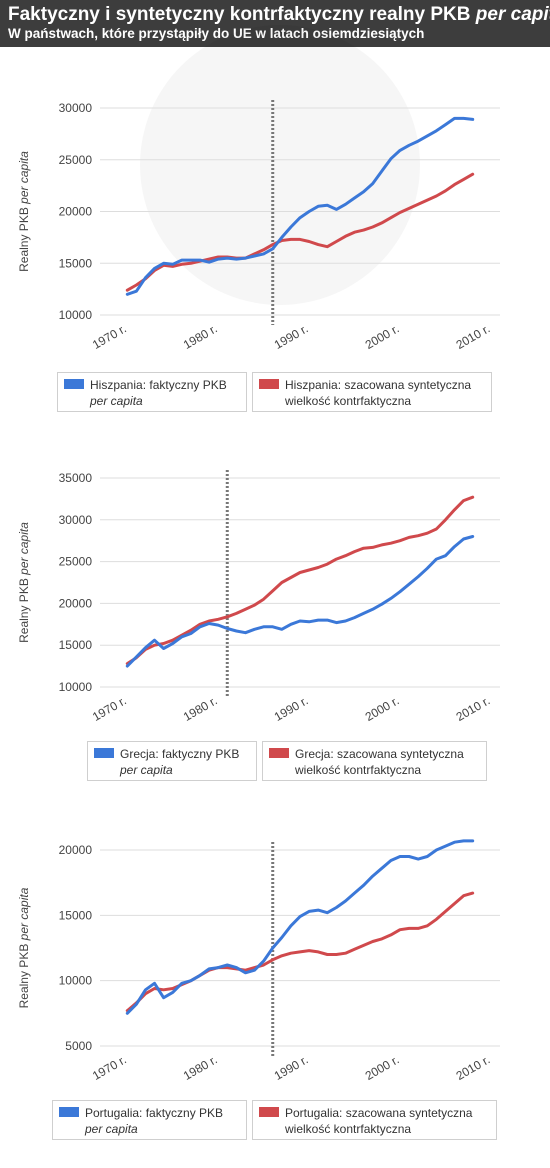 The height and width of the screenshot is (1168, 550). What do you see at coordinates (300, 601) in the screenshot?
I see `series-line-greece-actual` at bounding box center [300, 601].